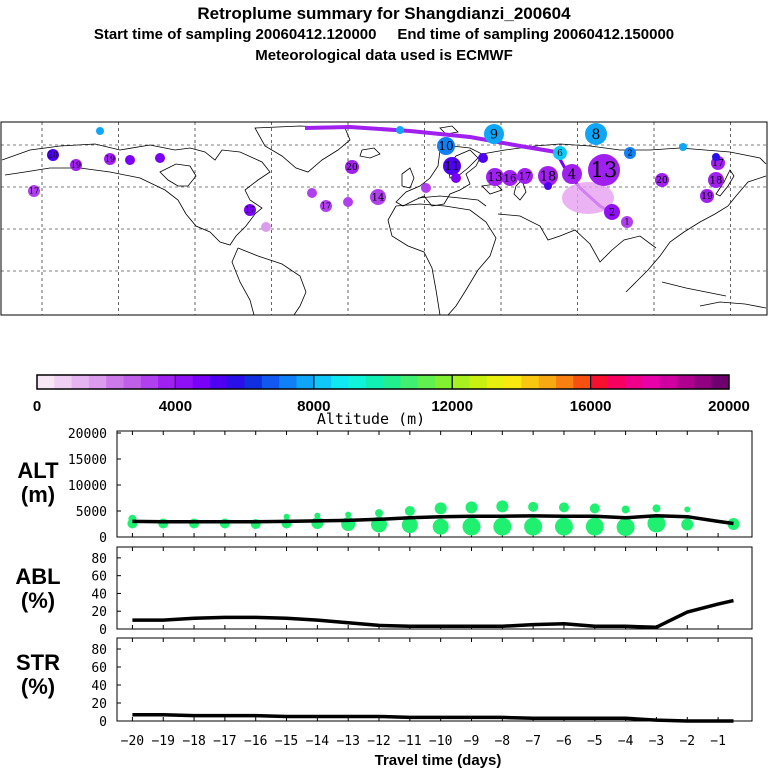 This screenshot has width=768, height=768. What do you see at coordinates (38, 600) in the screenshot?
I see `panel-ylabel-1-1: (%)` at bounding box center [38, 600].